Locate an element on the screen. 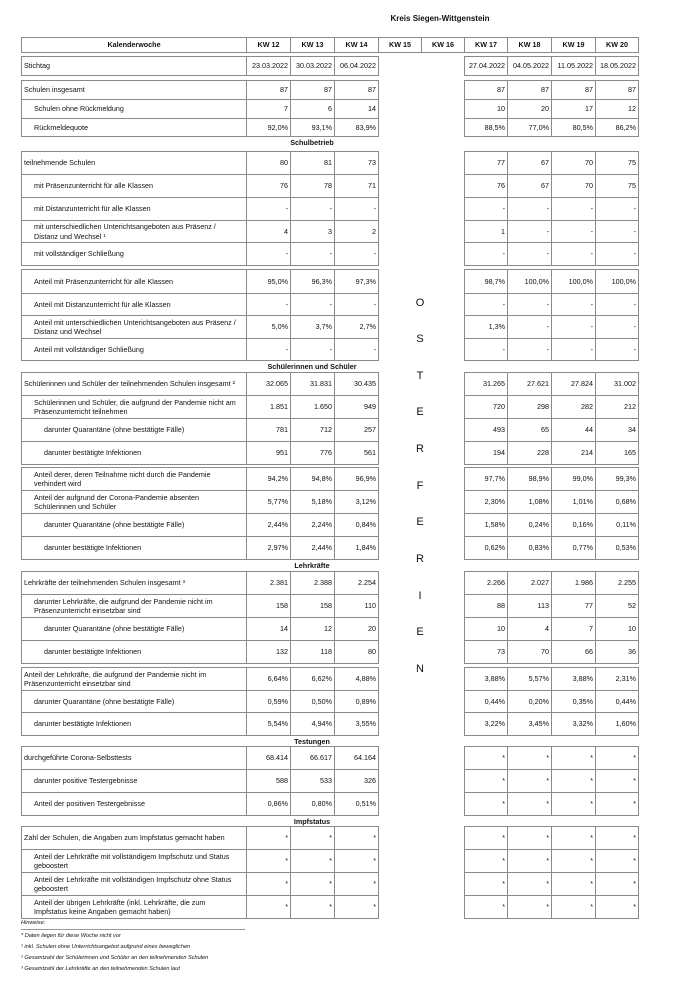  value-cell: 0,86% is located at coordinates (268, 804).